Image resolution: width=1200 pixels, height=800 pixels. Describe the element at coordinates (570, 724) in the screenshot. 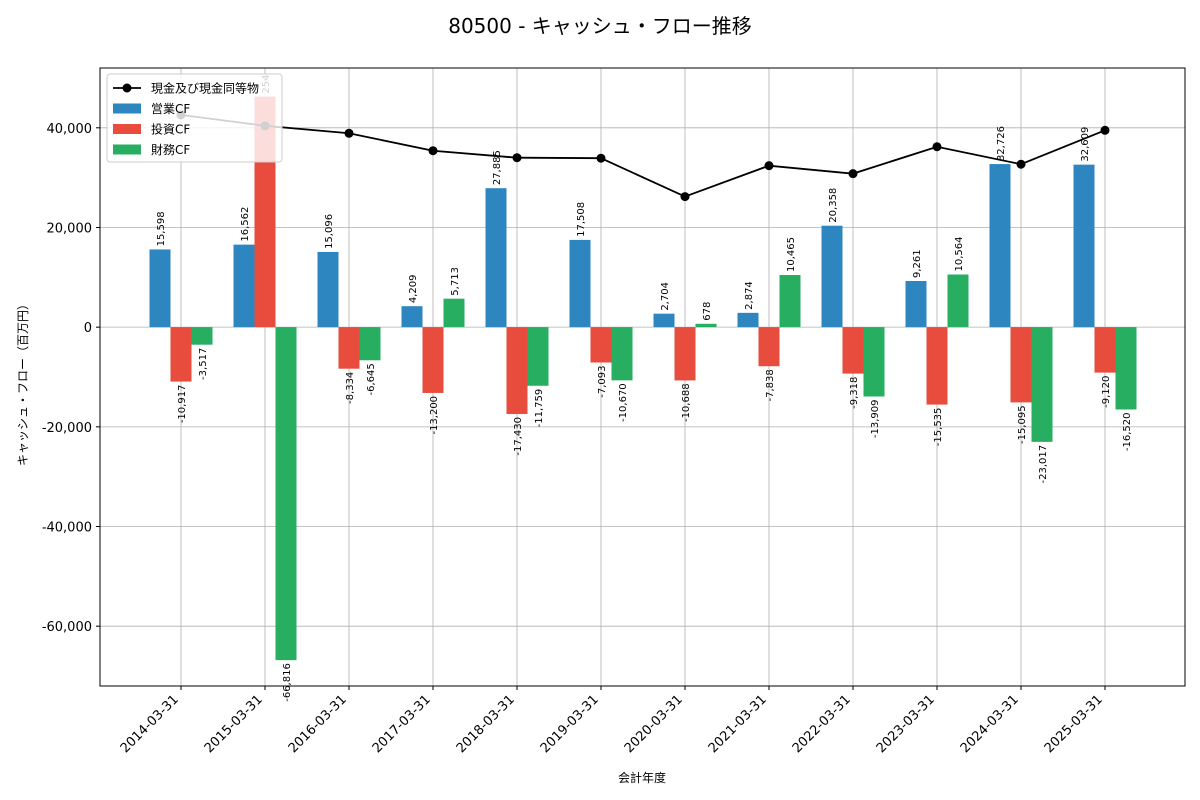

I see `x-tick-label: 2019-03-31` at that location.